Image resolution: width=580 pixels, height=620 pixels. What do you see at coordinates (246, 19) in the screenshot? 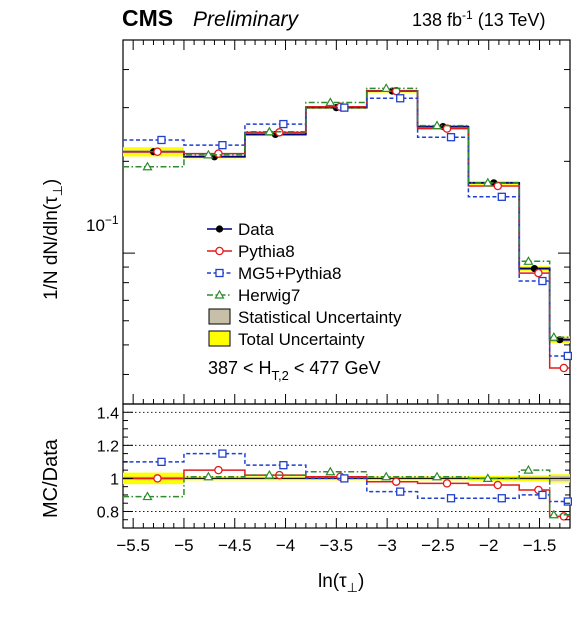
I see `status-label: Preliminary` at bounding box center [246, 19].